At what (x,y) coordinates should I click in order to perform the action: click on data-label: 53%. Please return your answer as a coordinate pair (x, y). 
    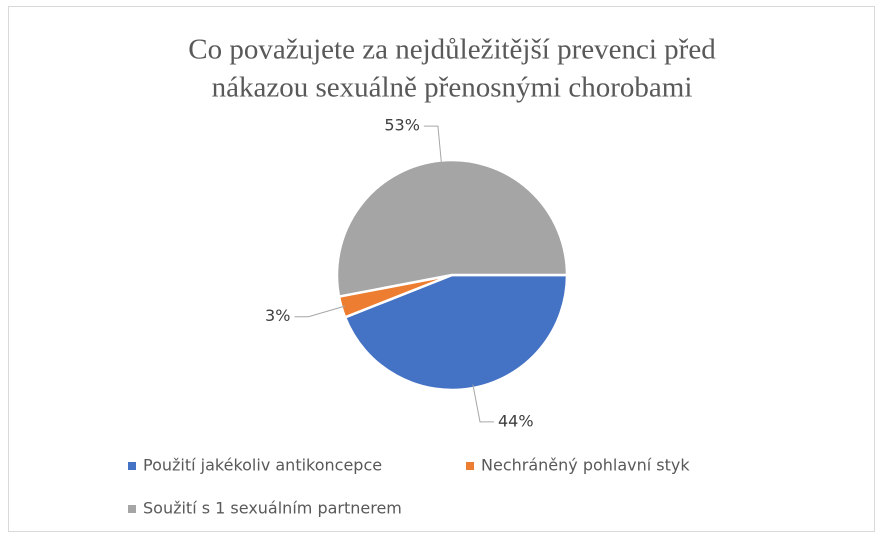
    Looking at the image, I should click on (402, 125).